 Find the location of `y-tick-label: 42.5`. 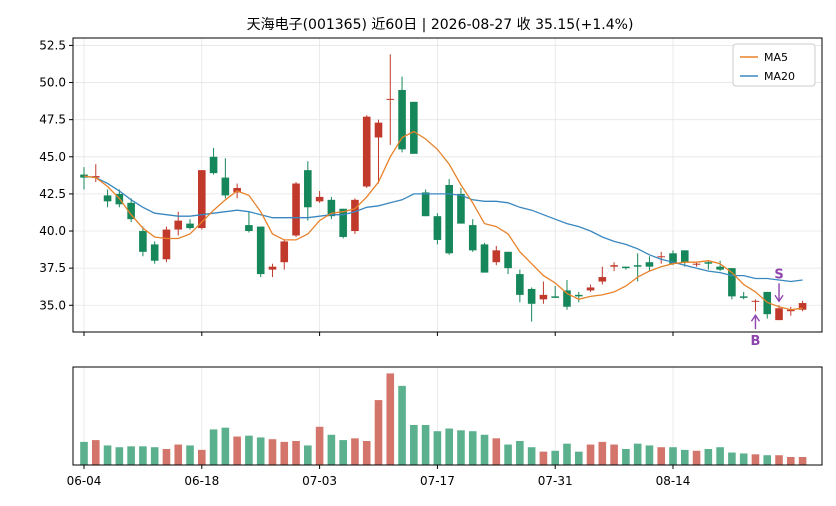

y-tick-label: 42.5 is located at coordinates (52, 194).